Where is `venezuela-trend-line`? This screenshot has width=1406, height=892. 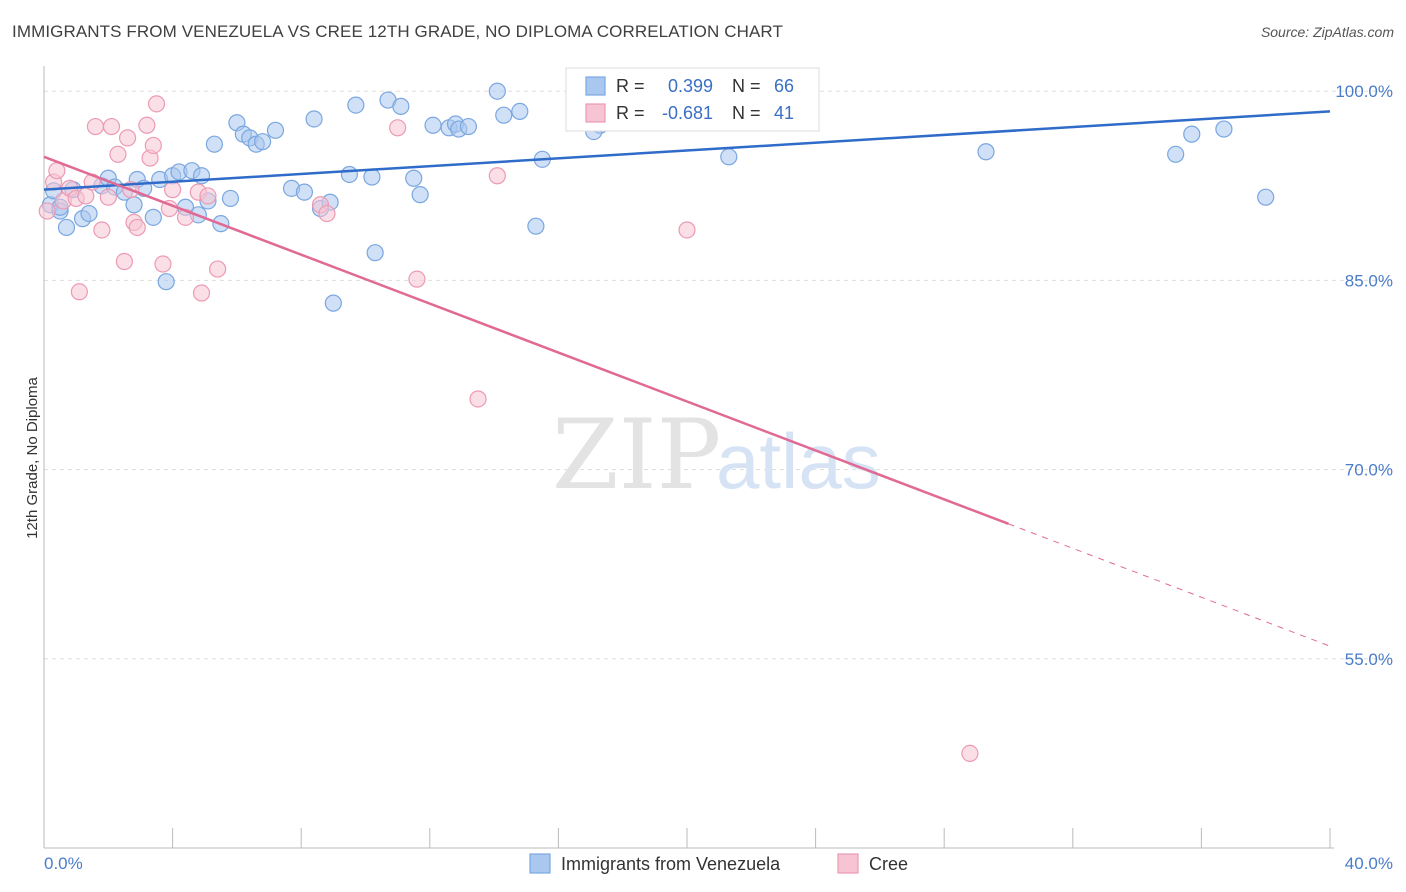 venezuela-trend-line is located at coordinates (687, 150).